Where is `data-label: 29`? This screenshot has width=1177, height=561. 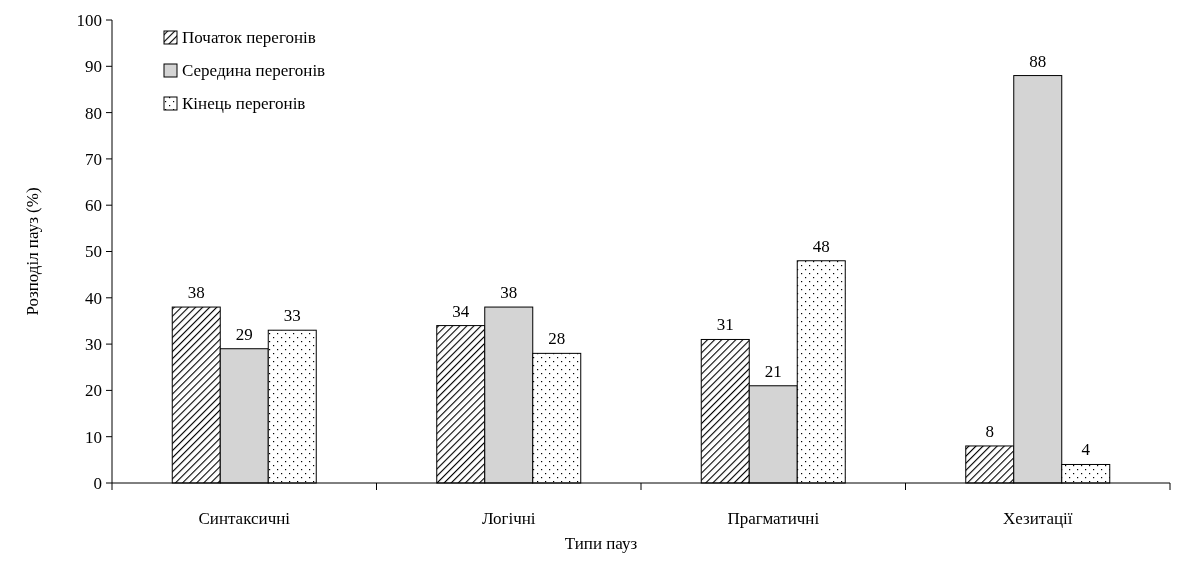 data-label: 29 is located at coordinates (244, 334).